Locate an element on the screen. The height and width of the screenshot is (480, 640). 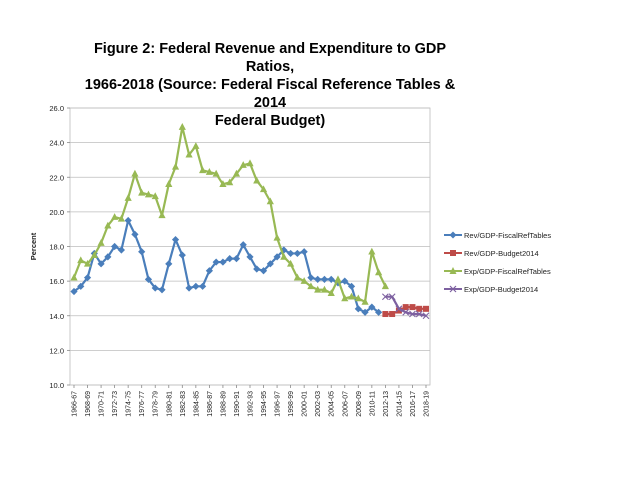
x-tick-label: 1966-67 is located at coordinates (75, 404).